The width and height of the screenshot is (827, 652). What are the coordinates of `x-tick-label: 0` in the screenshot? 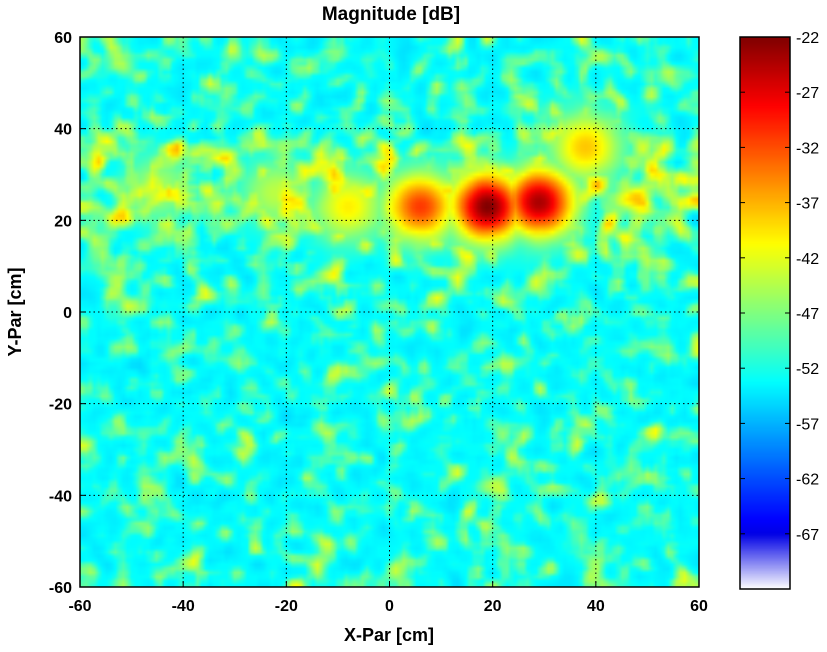 It's located at (389, 606).